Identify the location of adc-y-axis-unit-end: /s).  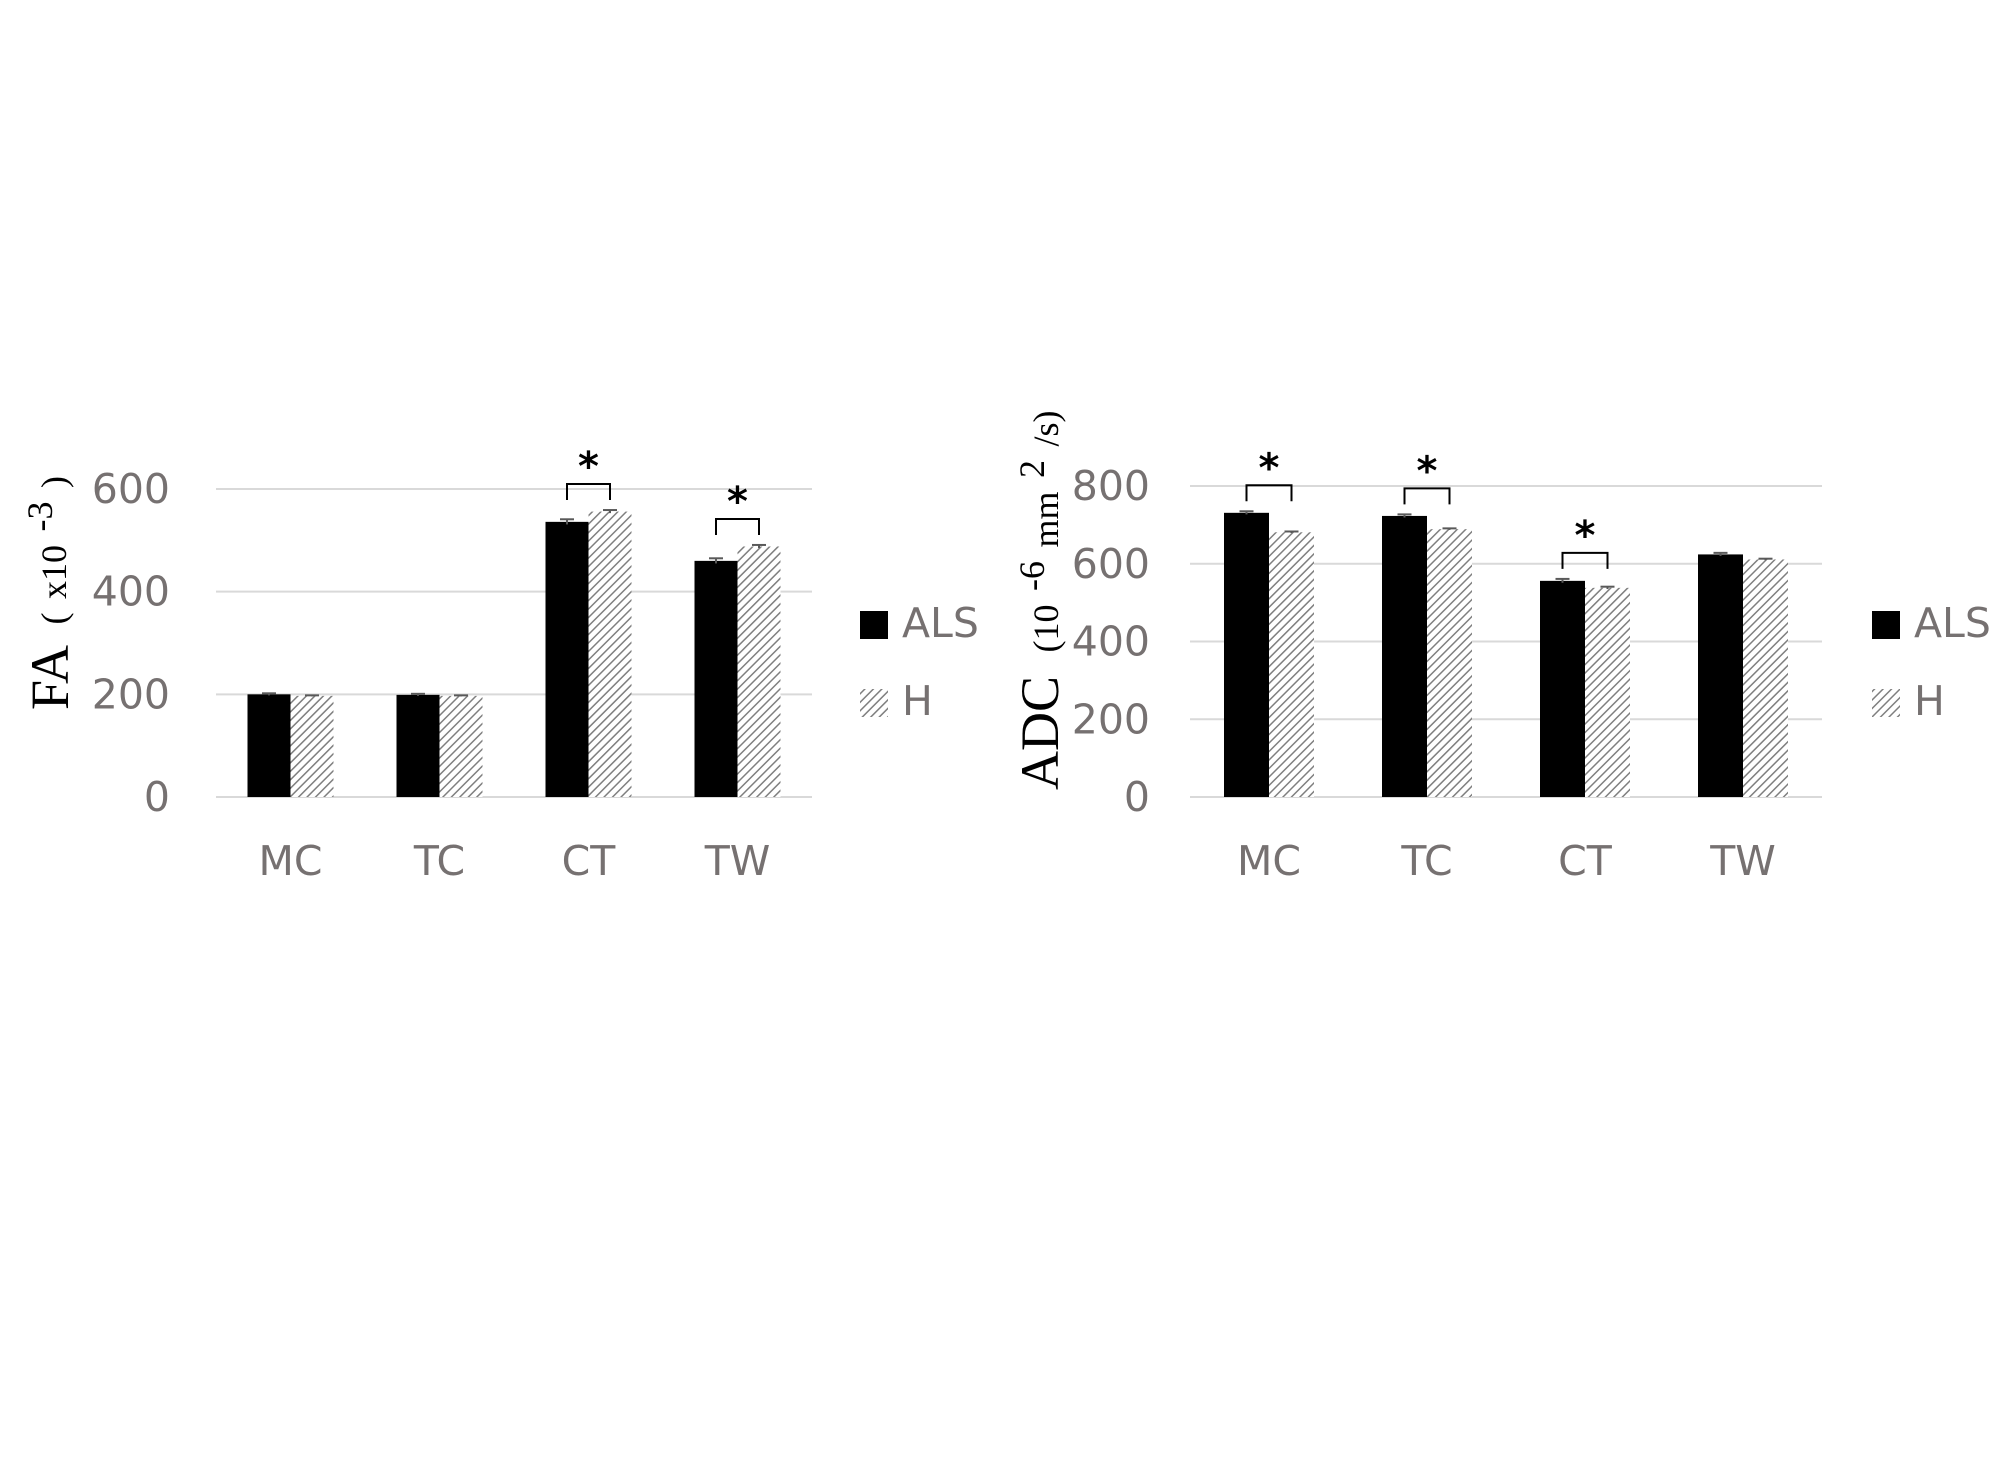
(1046, 428).